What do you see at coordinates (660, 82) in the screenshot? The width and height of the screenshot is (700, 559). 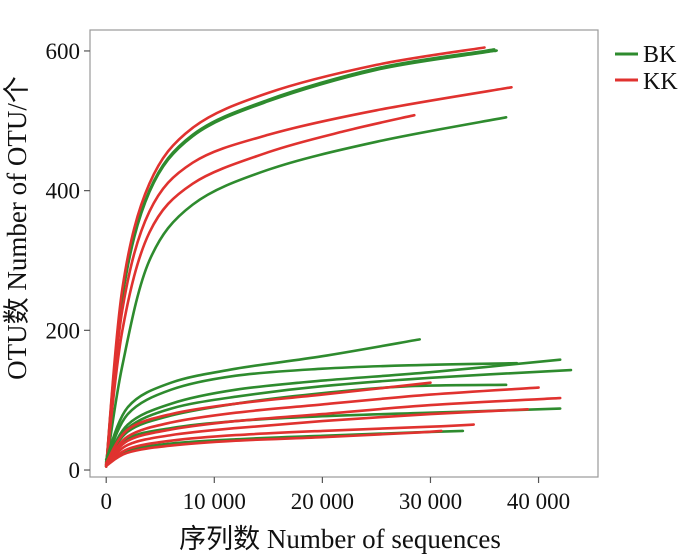 I see `legend-label-kk: KK` at bounding box center [660, 82].